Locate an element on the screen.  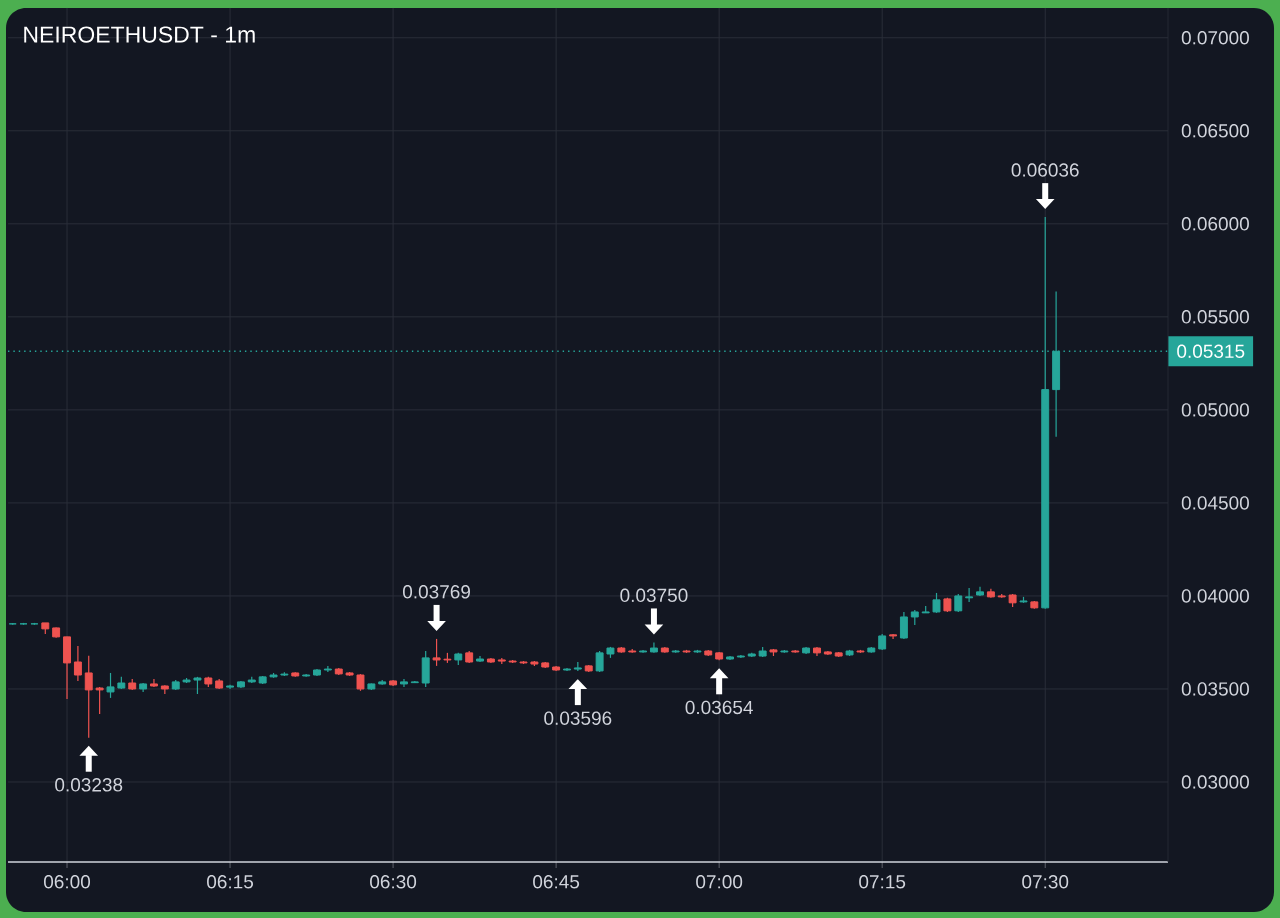
x-tick-label: 06:45 is located at coordinates (556, 882).